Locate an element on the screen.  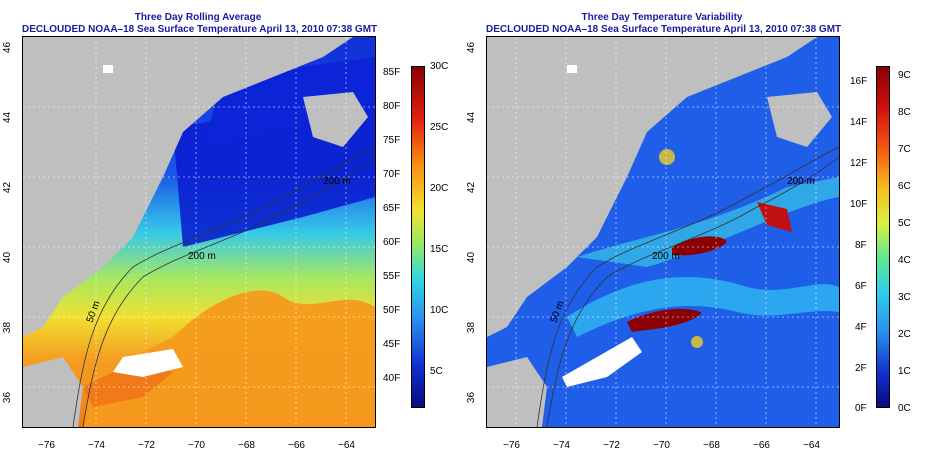
colorbar-f-label: 70F is located at coordinates (392, 174).